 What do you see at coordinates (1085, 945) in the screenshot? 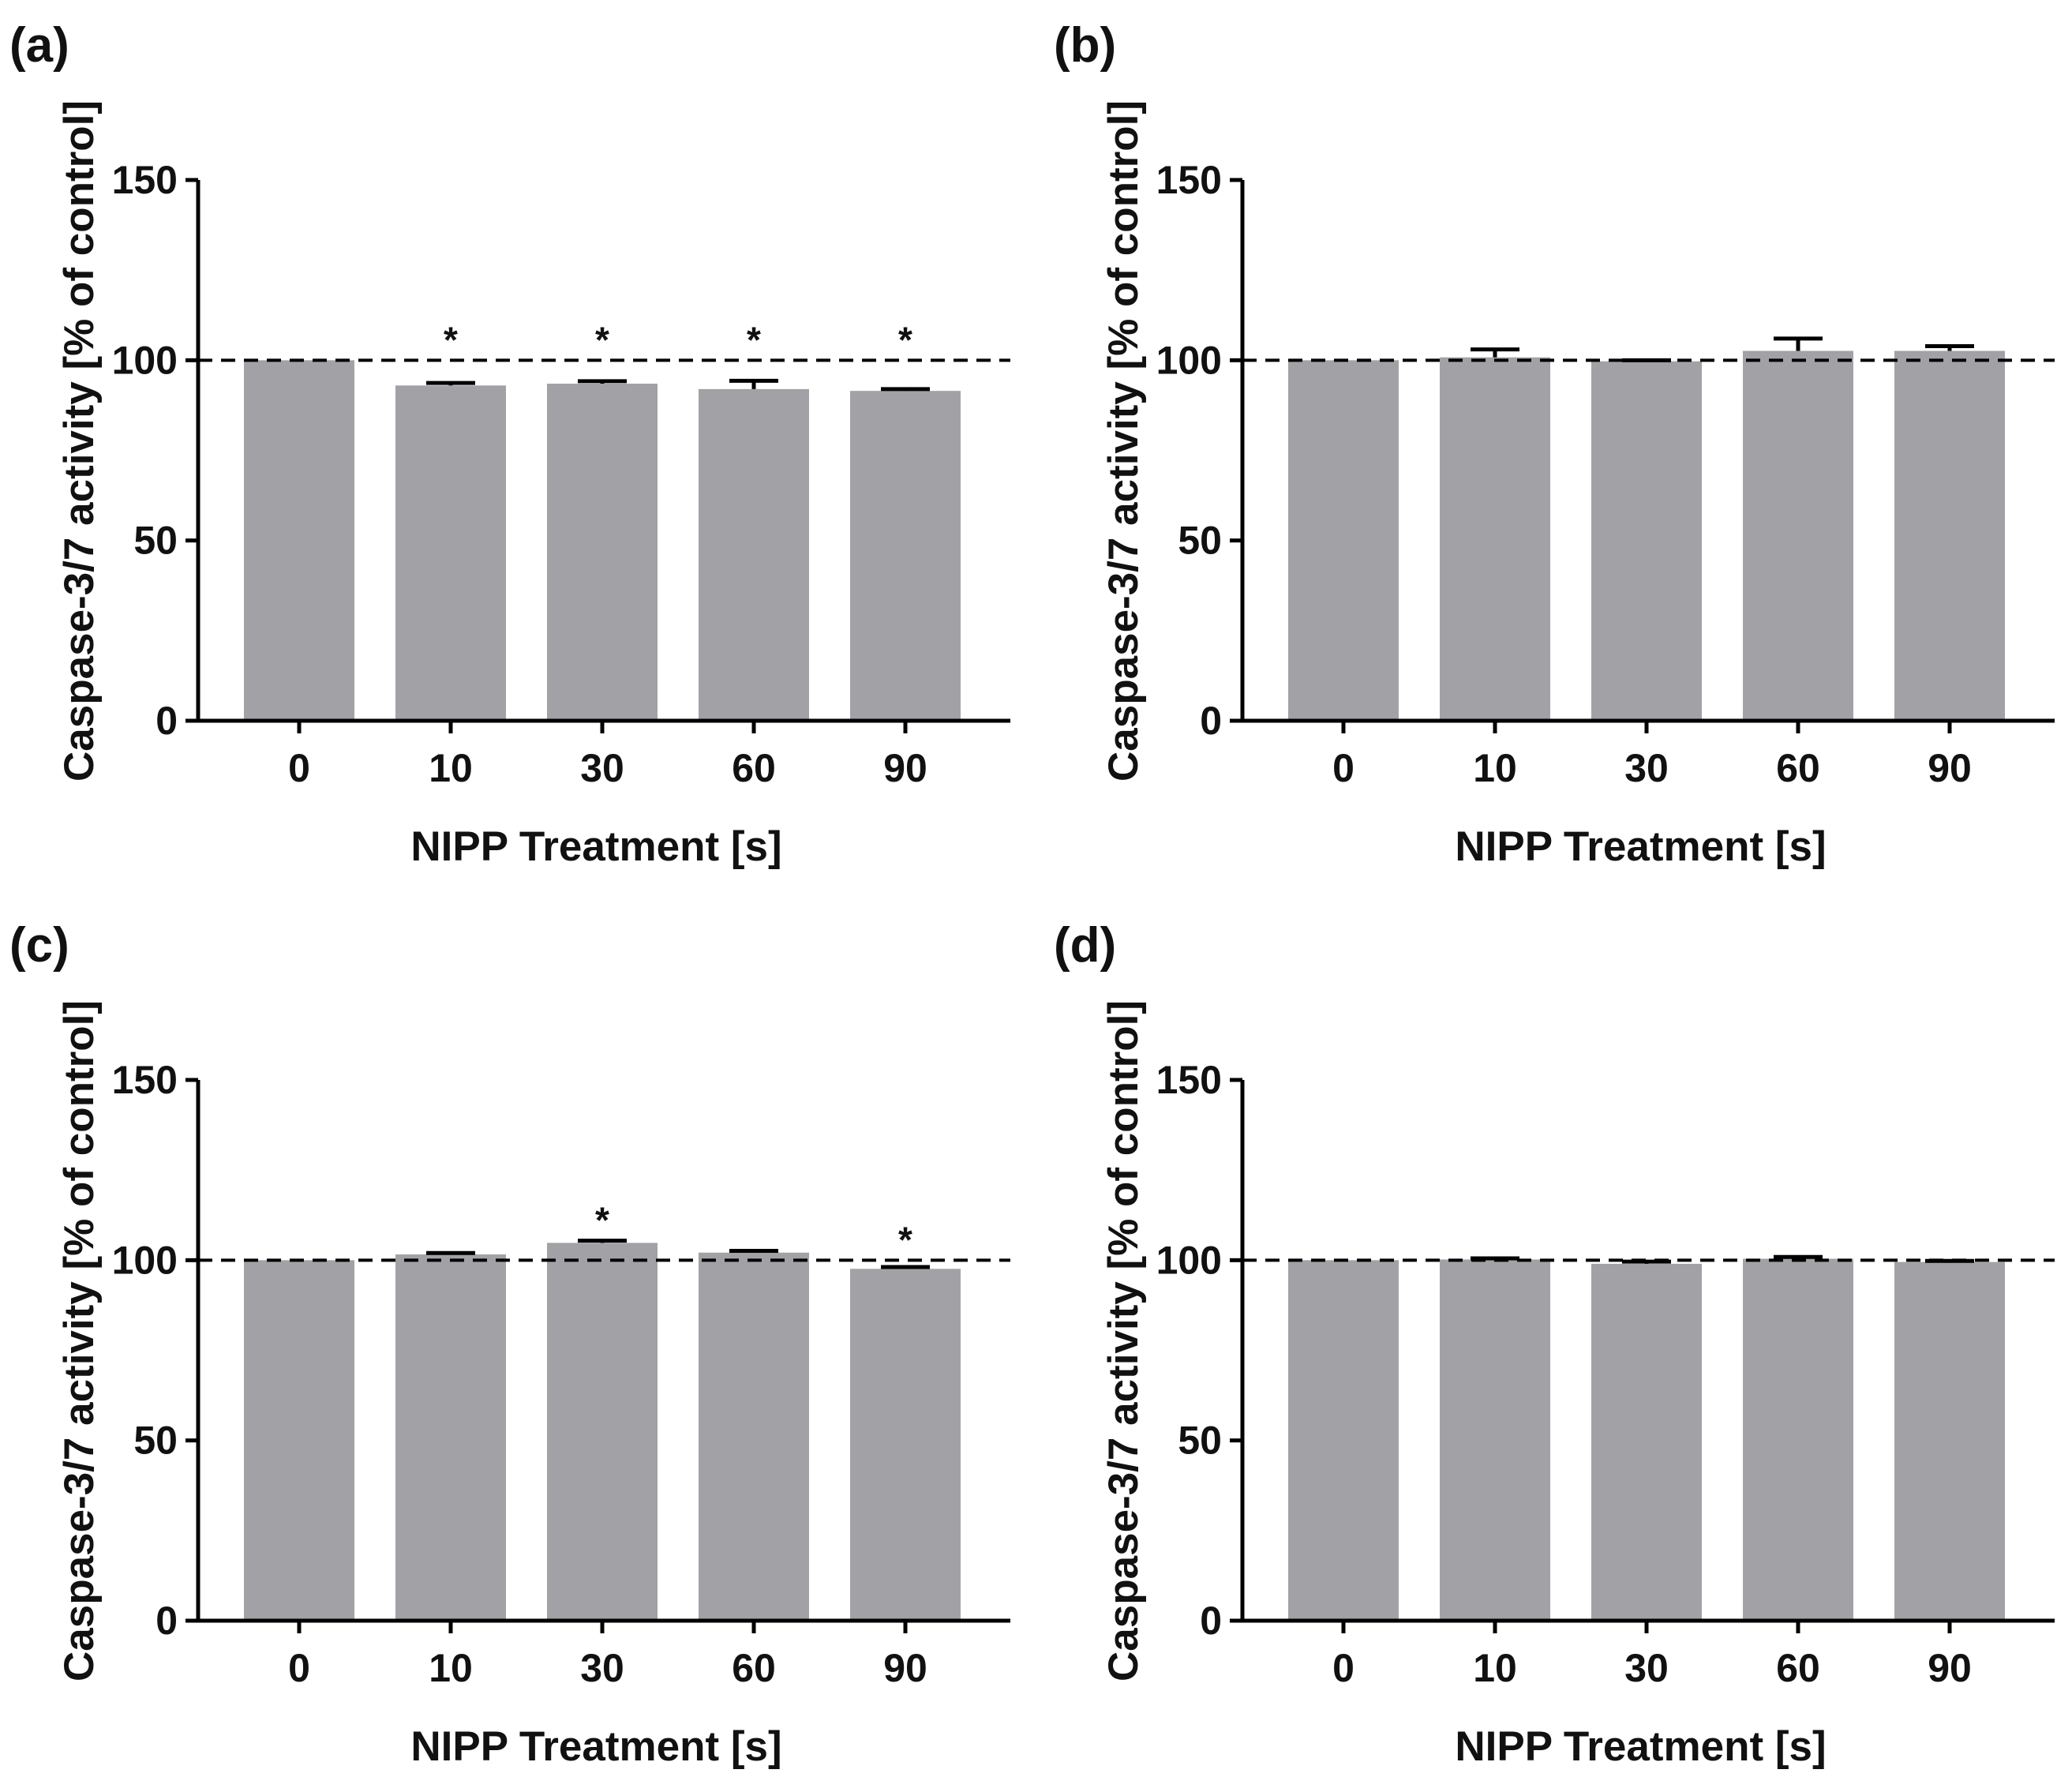
I see `panel-label: (d)` at bounding box center [1085, 945].